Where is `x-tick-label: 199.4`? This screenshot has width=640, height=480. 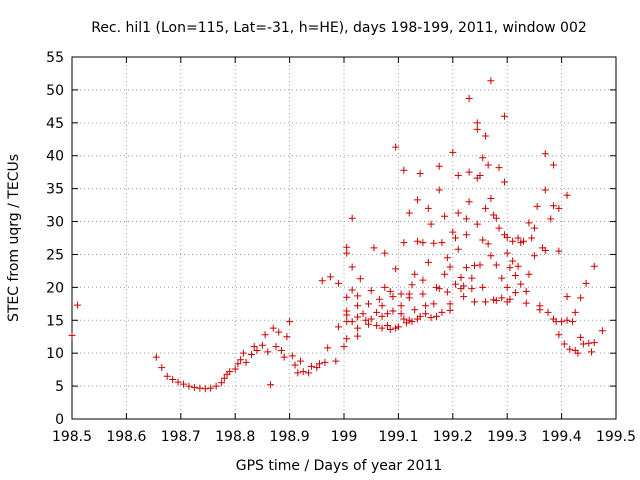 x-tick-label: 199.4 is located at coordinates (562, 437).